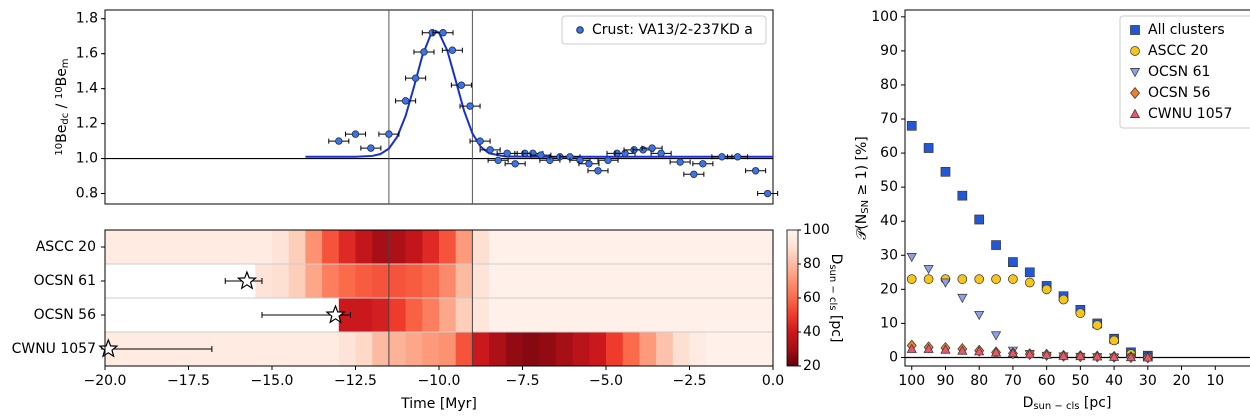  I want to click on legend-marker, so click(580, 30).